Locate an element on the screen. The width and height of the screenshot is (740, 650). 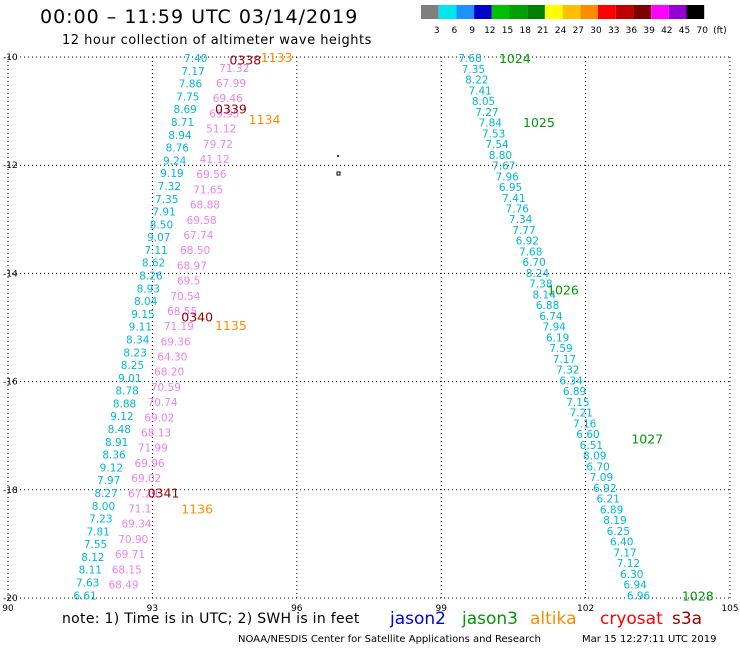
swh-value-jason3: 7.96 is located at coordinates (507, 177).